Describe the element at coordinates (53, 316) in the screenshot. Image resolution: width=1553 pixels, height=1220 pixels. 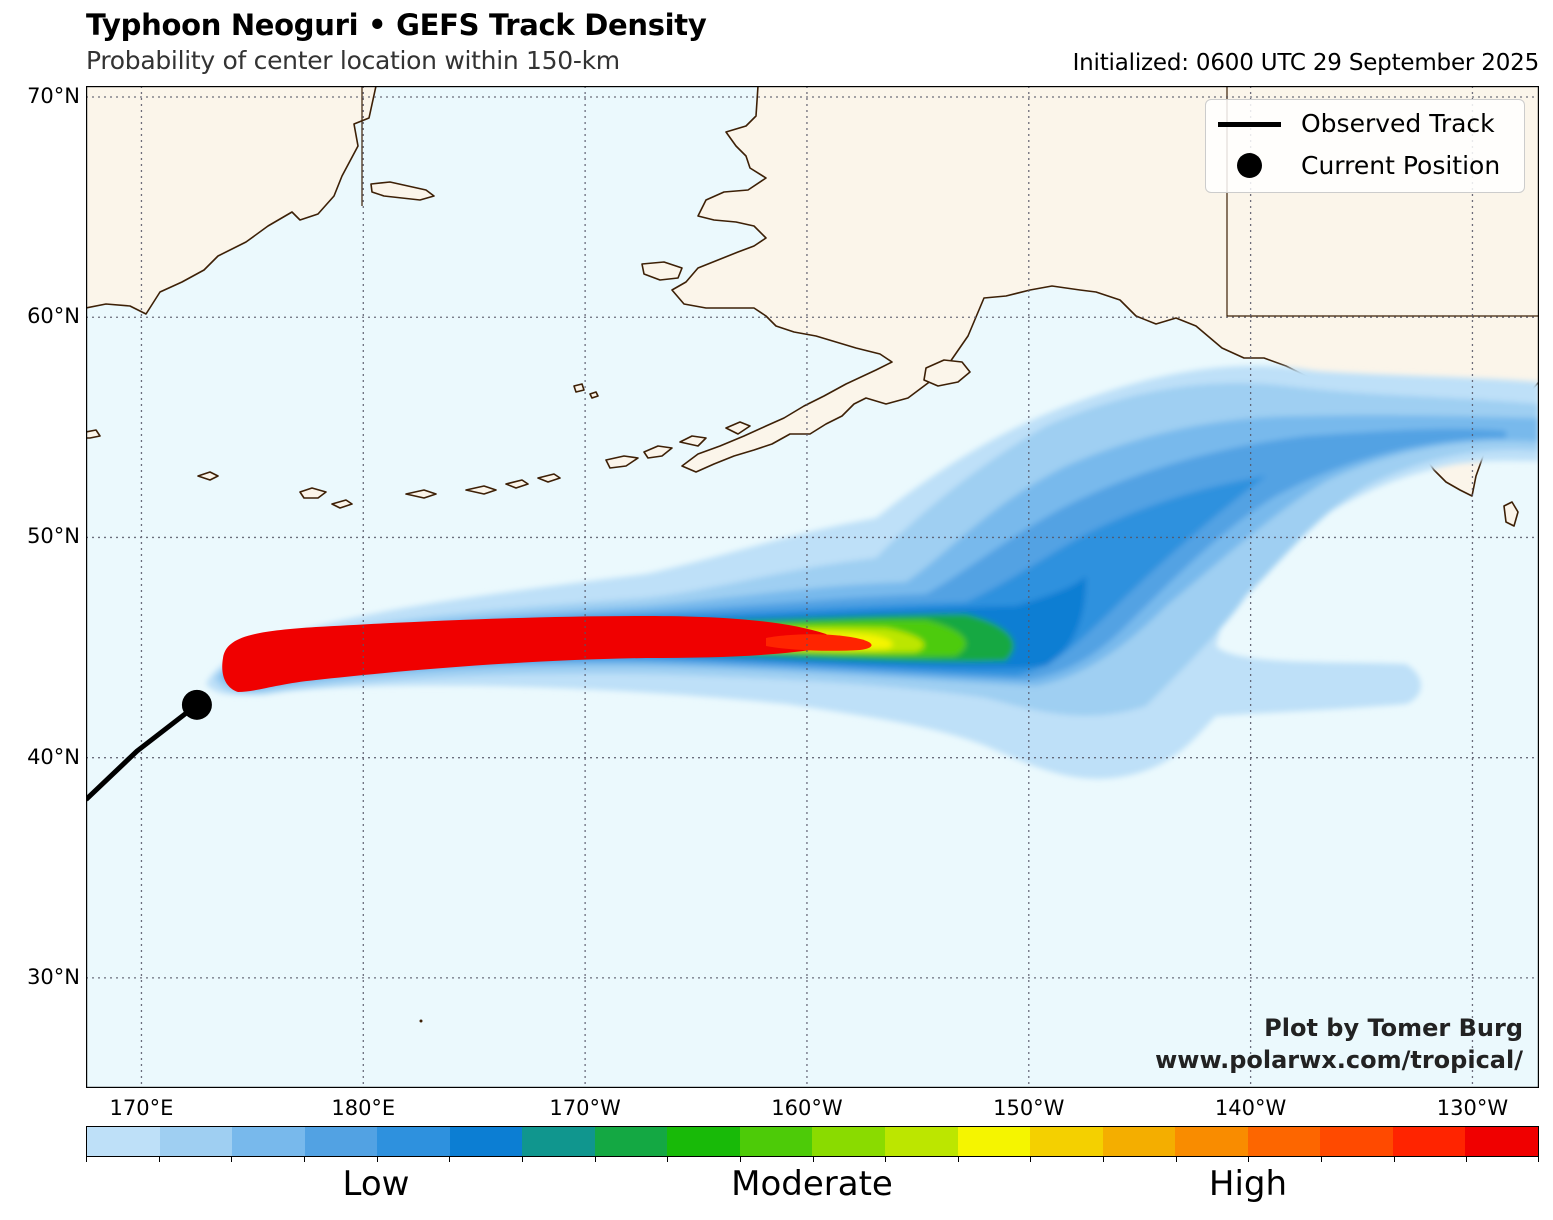
I see `latitude-label: 60°N` at that location.